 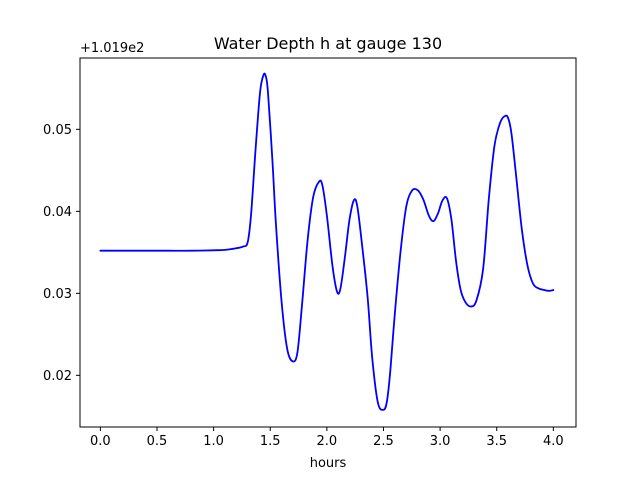 What do you see at coordinates (100, 441) in the screenshot?
I see `x-tick-label: 0.0` at bounding box center [100, 441].